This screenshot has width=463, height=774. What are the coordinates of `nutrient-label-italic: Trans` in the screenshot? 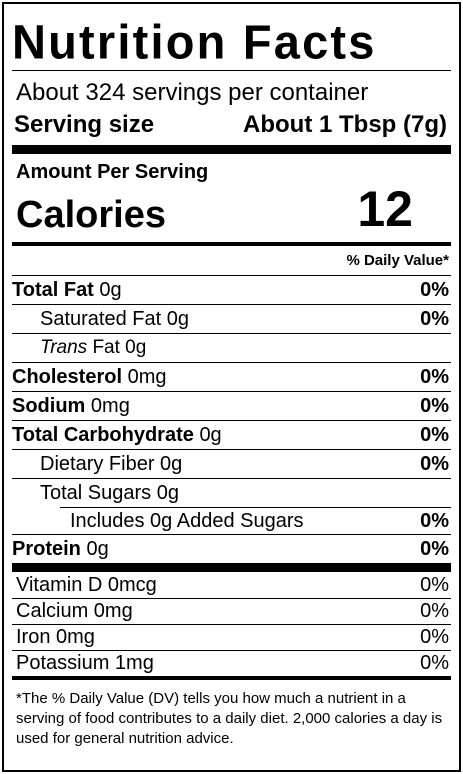 It's located at (64, 347).